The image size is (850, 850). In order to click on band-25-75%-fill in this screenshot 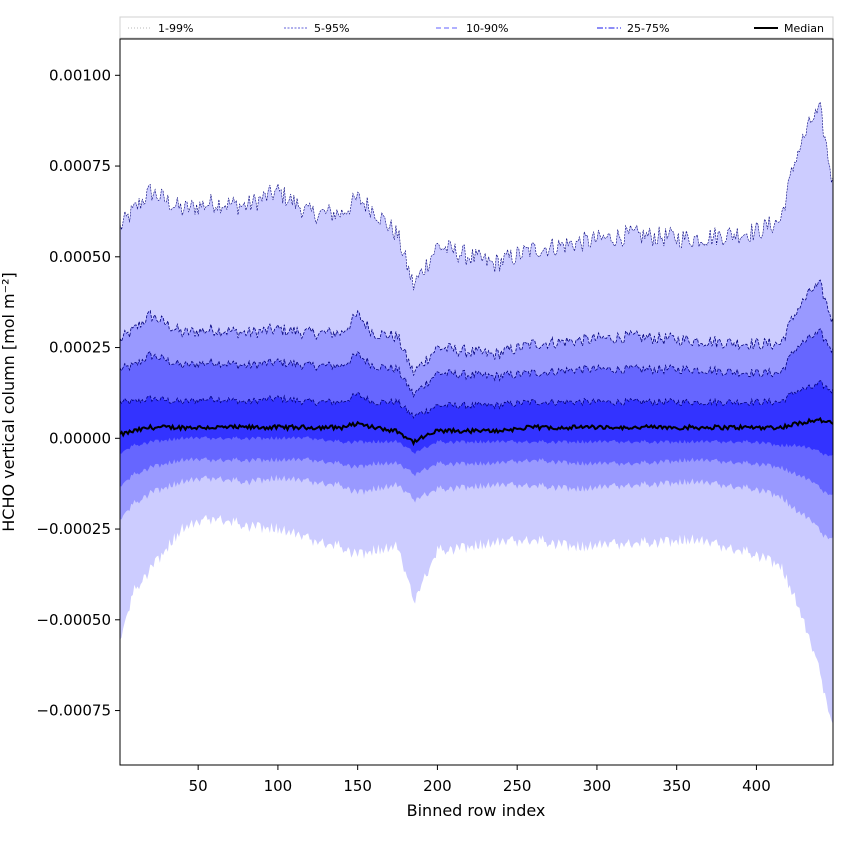, I will do `click(476, 418)`.